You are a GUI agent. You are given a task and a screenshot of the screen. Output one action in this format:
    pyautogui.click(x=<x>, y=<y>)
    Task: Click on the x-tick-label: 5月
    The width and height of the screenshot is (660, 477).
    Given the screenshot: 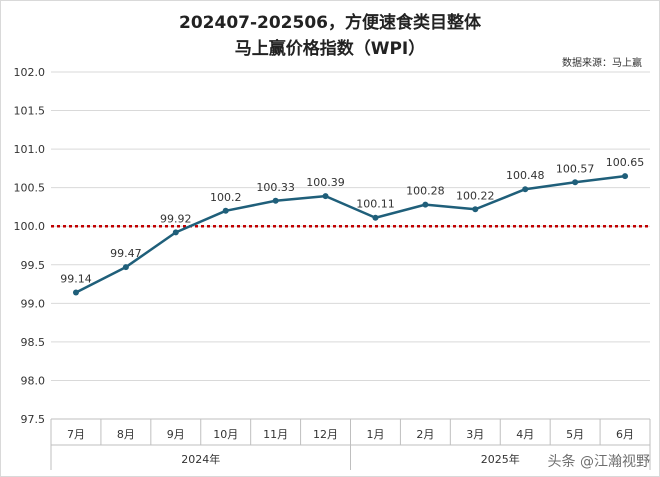 What is the action you would take?
    pyautogui.click(x=575, y=434)
    